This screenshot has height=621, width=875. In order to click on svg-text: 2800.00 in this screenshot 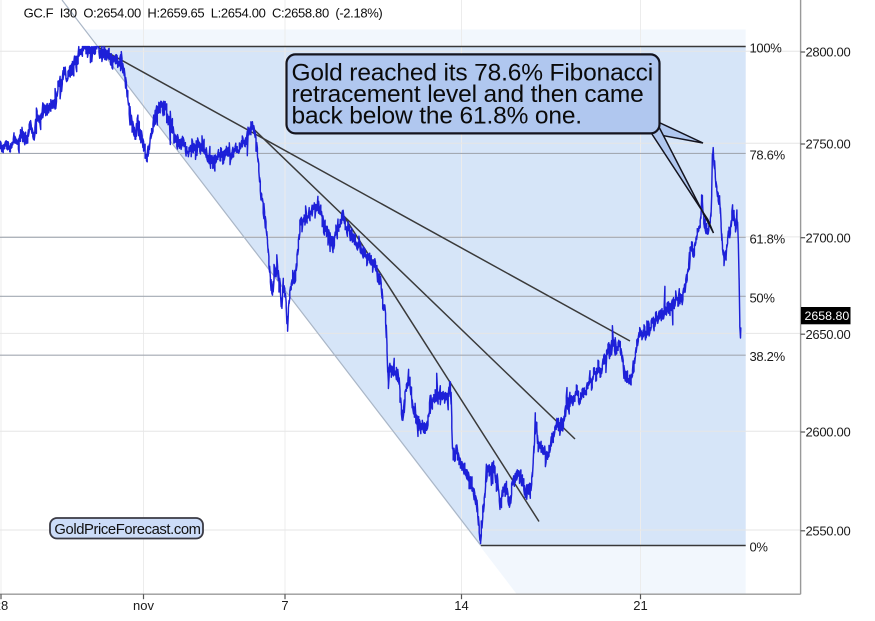, I will do `click(828, 52)`.